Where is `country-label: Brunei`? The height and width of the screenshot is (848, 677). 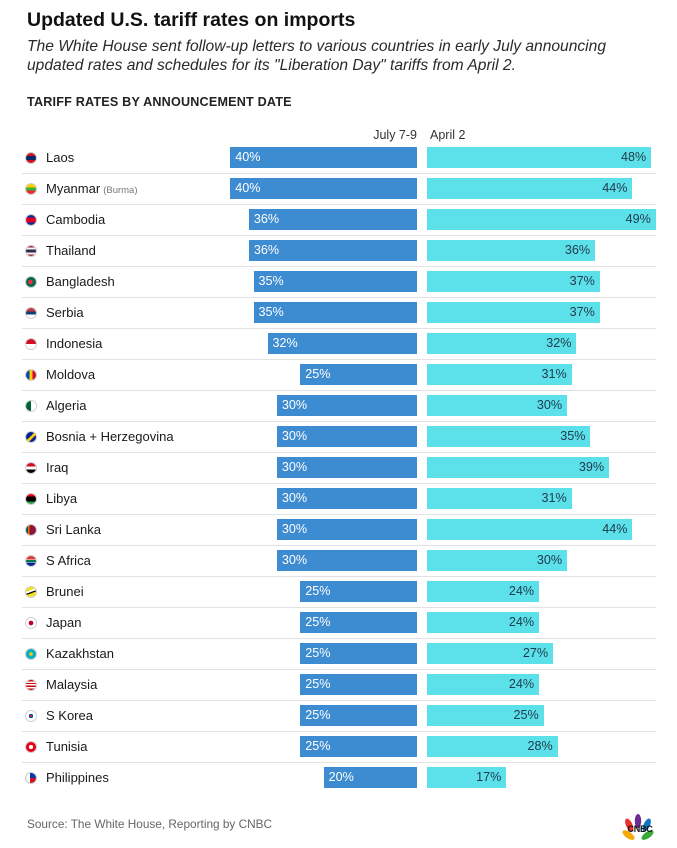
country-label: Brunei is located at coordinates (65, 591).